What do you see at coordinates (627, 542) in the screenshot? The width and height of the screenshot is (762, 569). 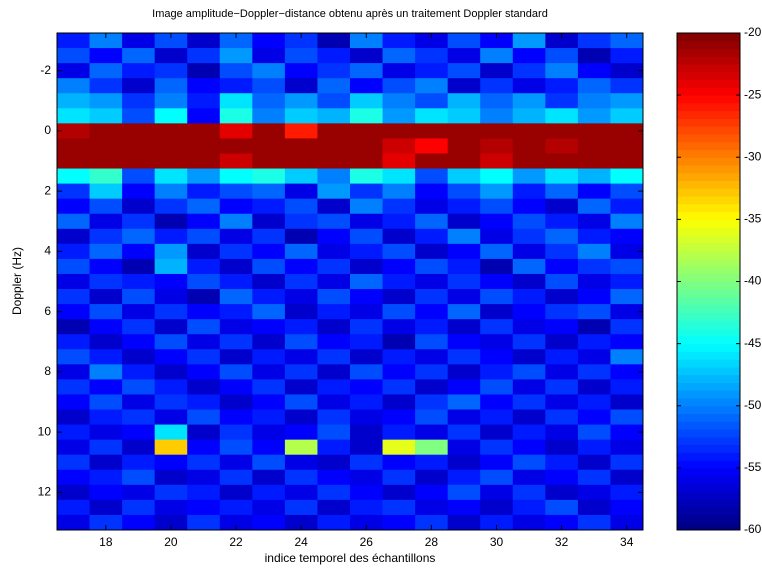 I see `x-tick-label: 34` at bounding box center [627, 542].